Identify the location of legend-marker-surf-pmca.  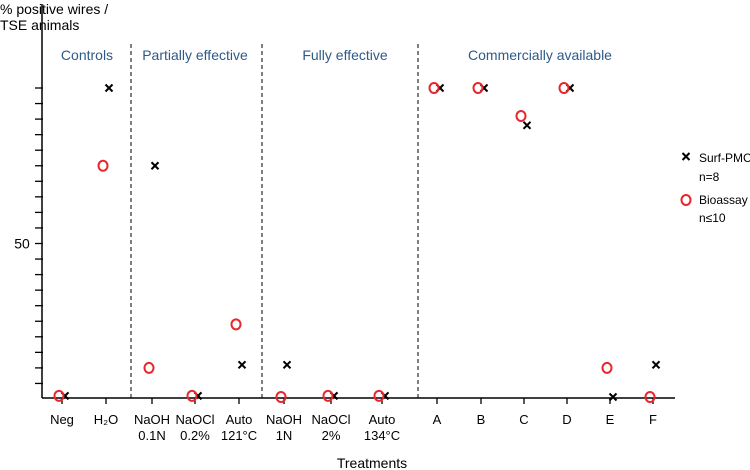
(686, 156).